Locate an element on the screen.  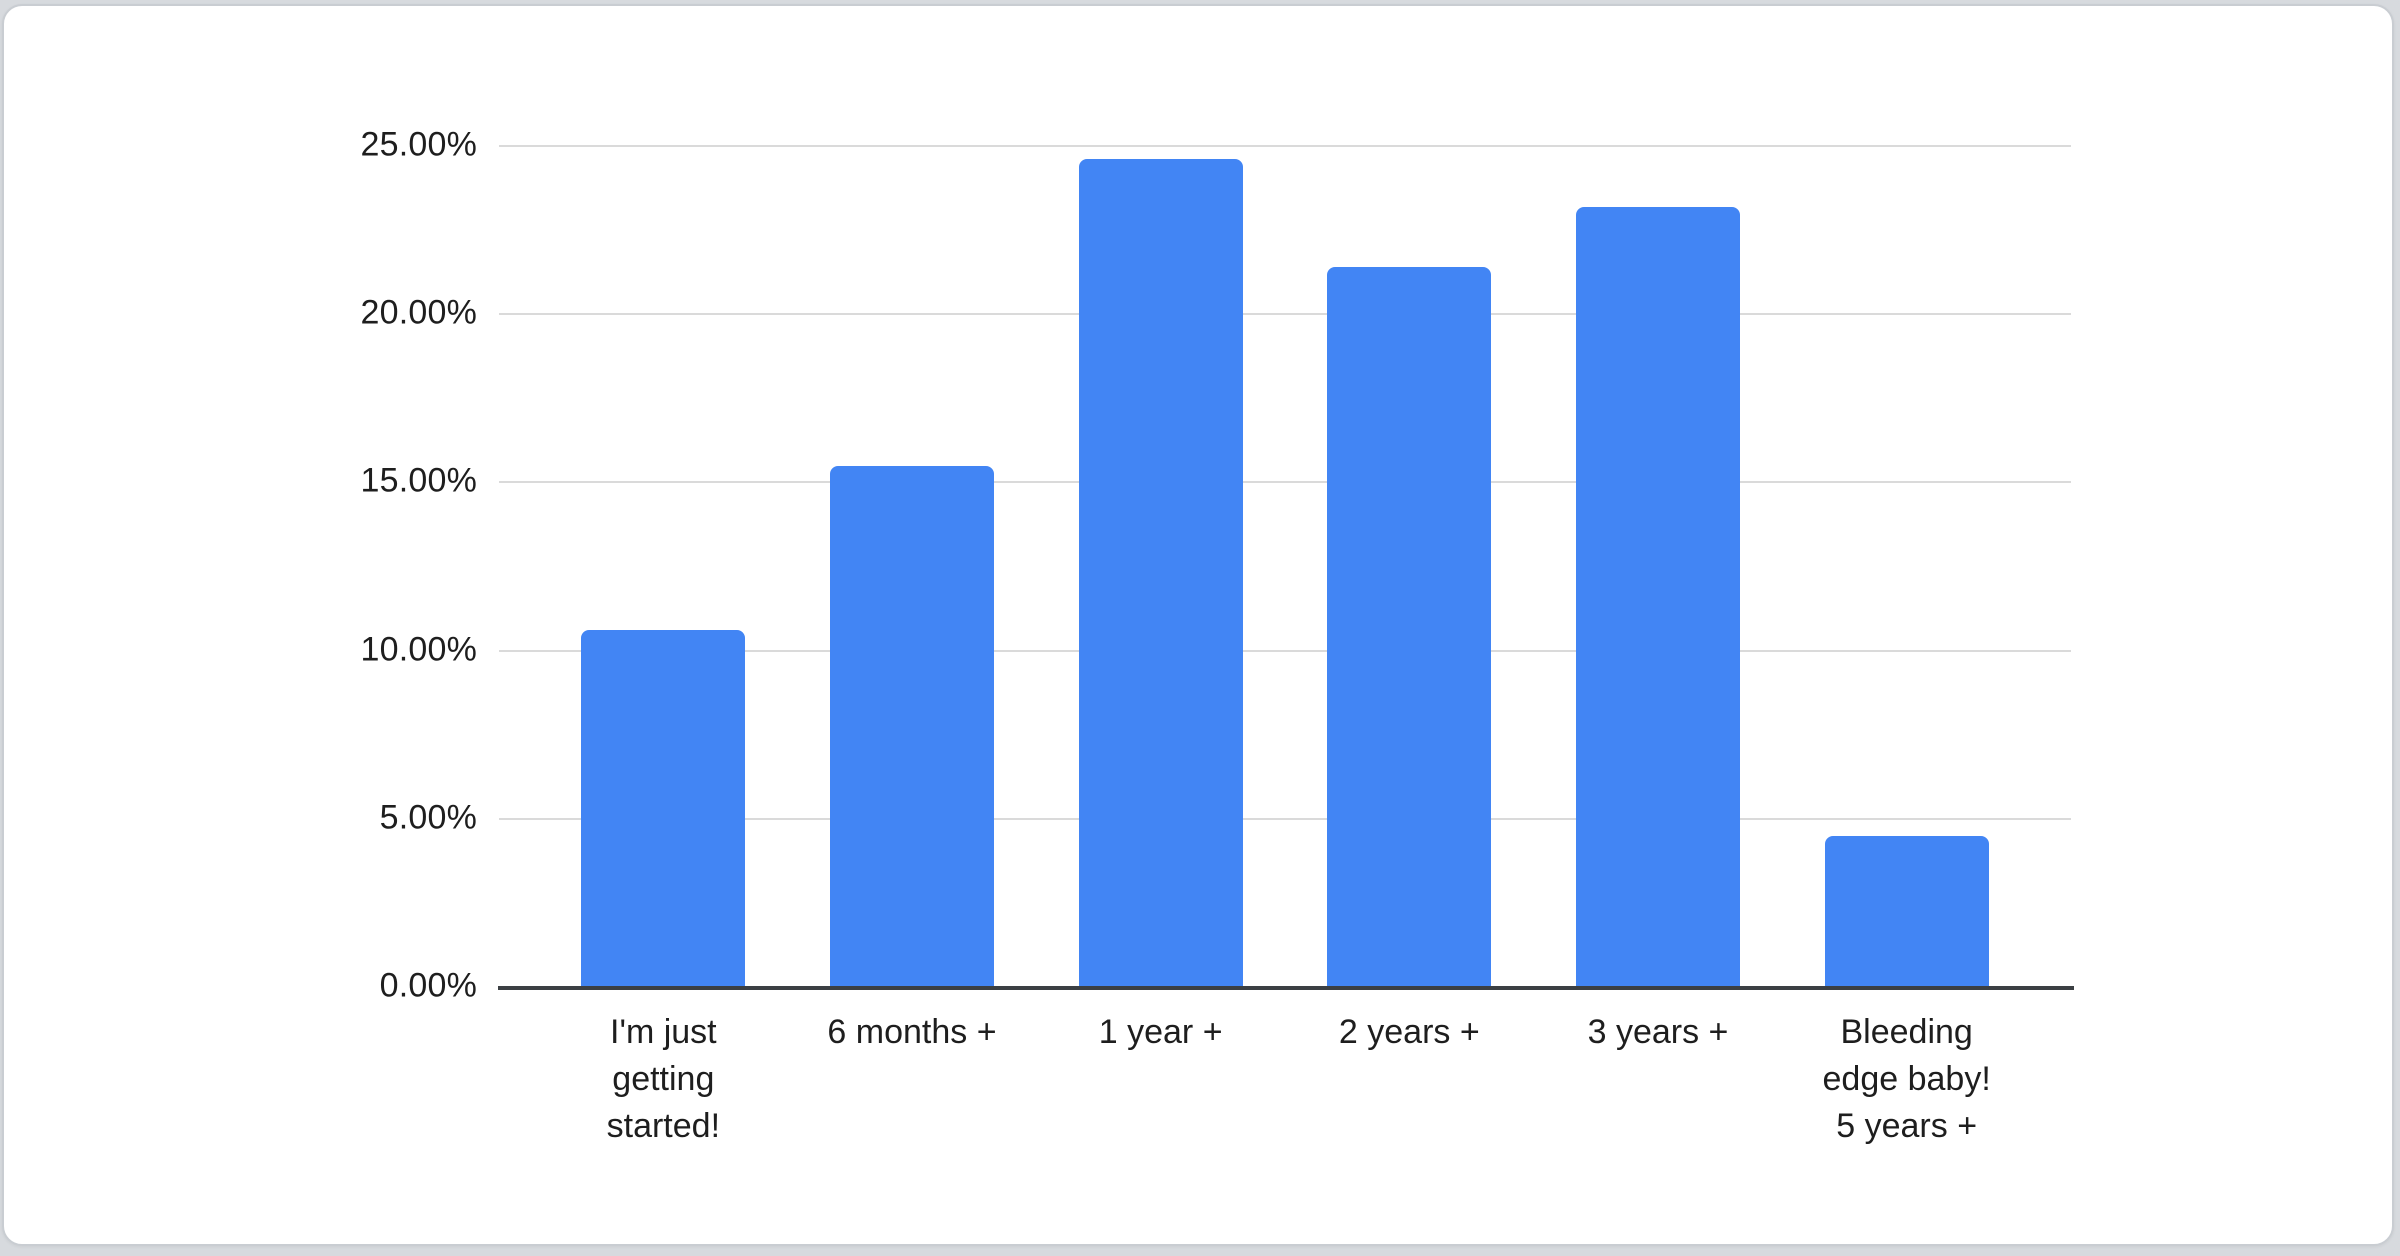
x-axis-category-label: 1 year + is located at coordinates (1160, 1032).